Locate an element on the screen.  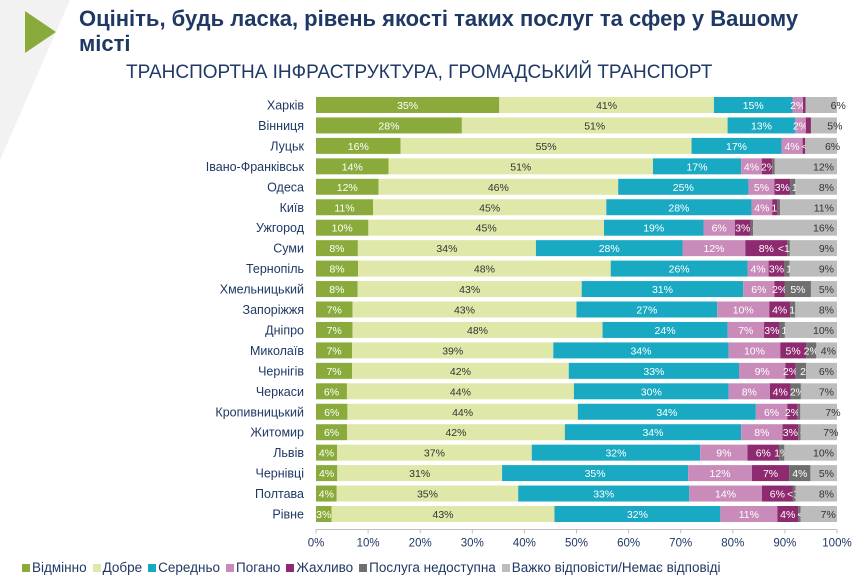
data-label: 33% is located at coordinates (653, 372).